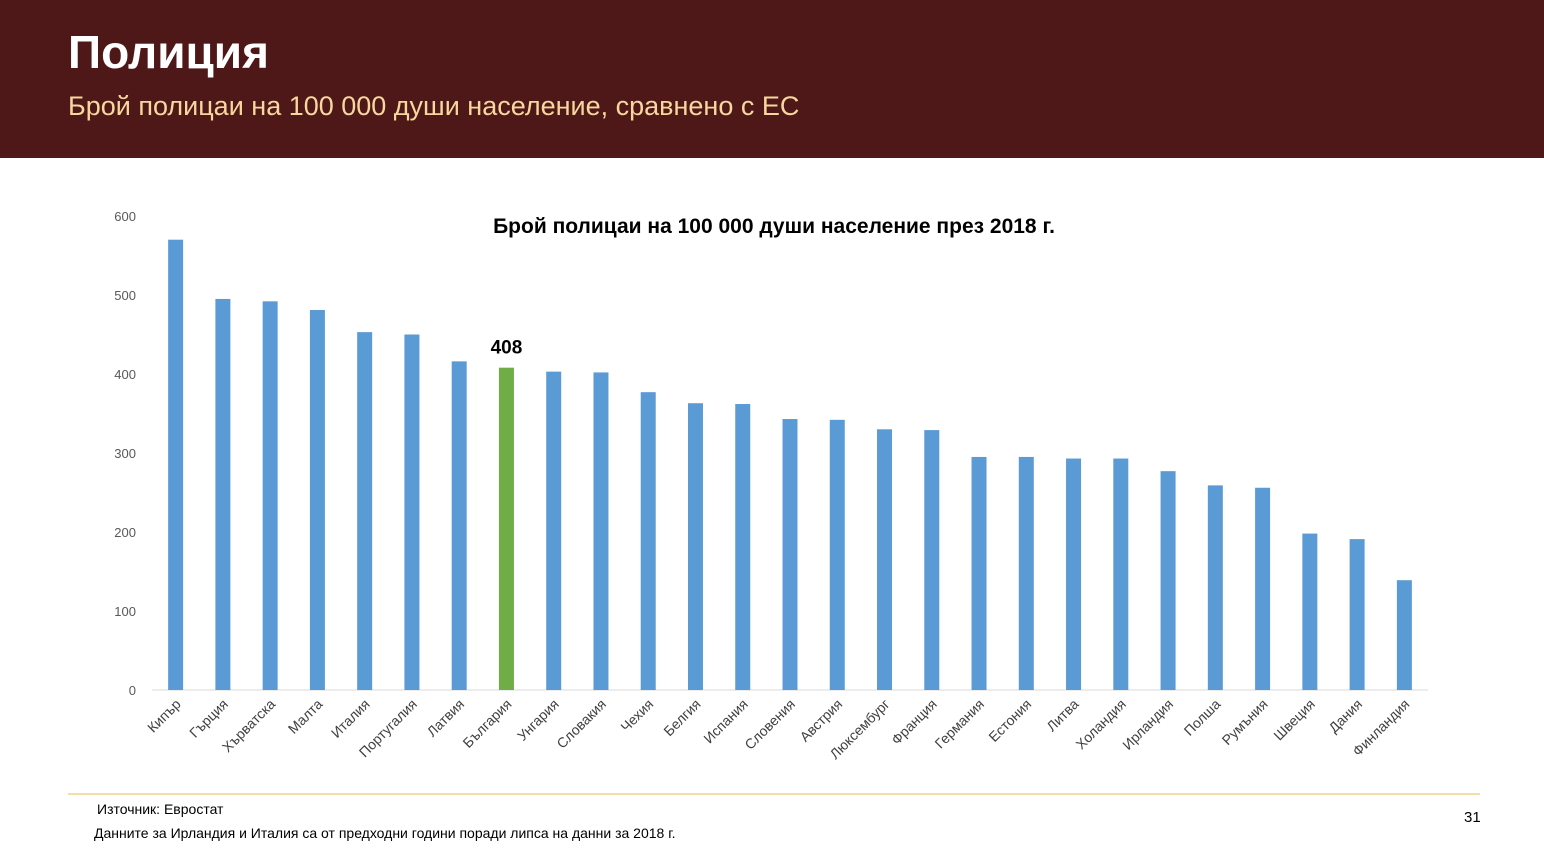 The width and height of the screenshot is (1544, 854). What do you see at coordinates (820, 720) in the screenshot?
I see `x-tick-label: Австрия` at bounding box center [820, 720].